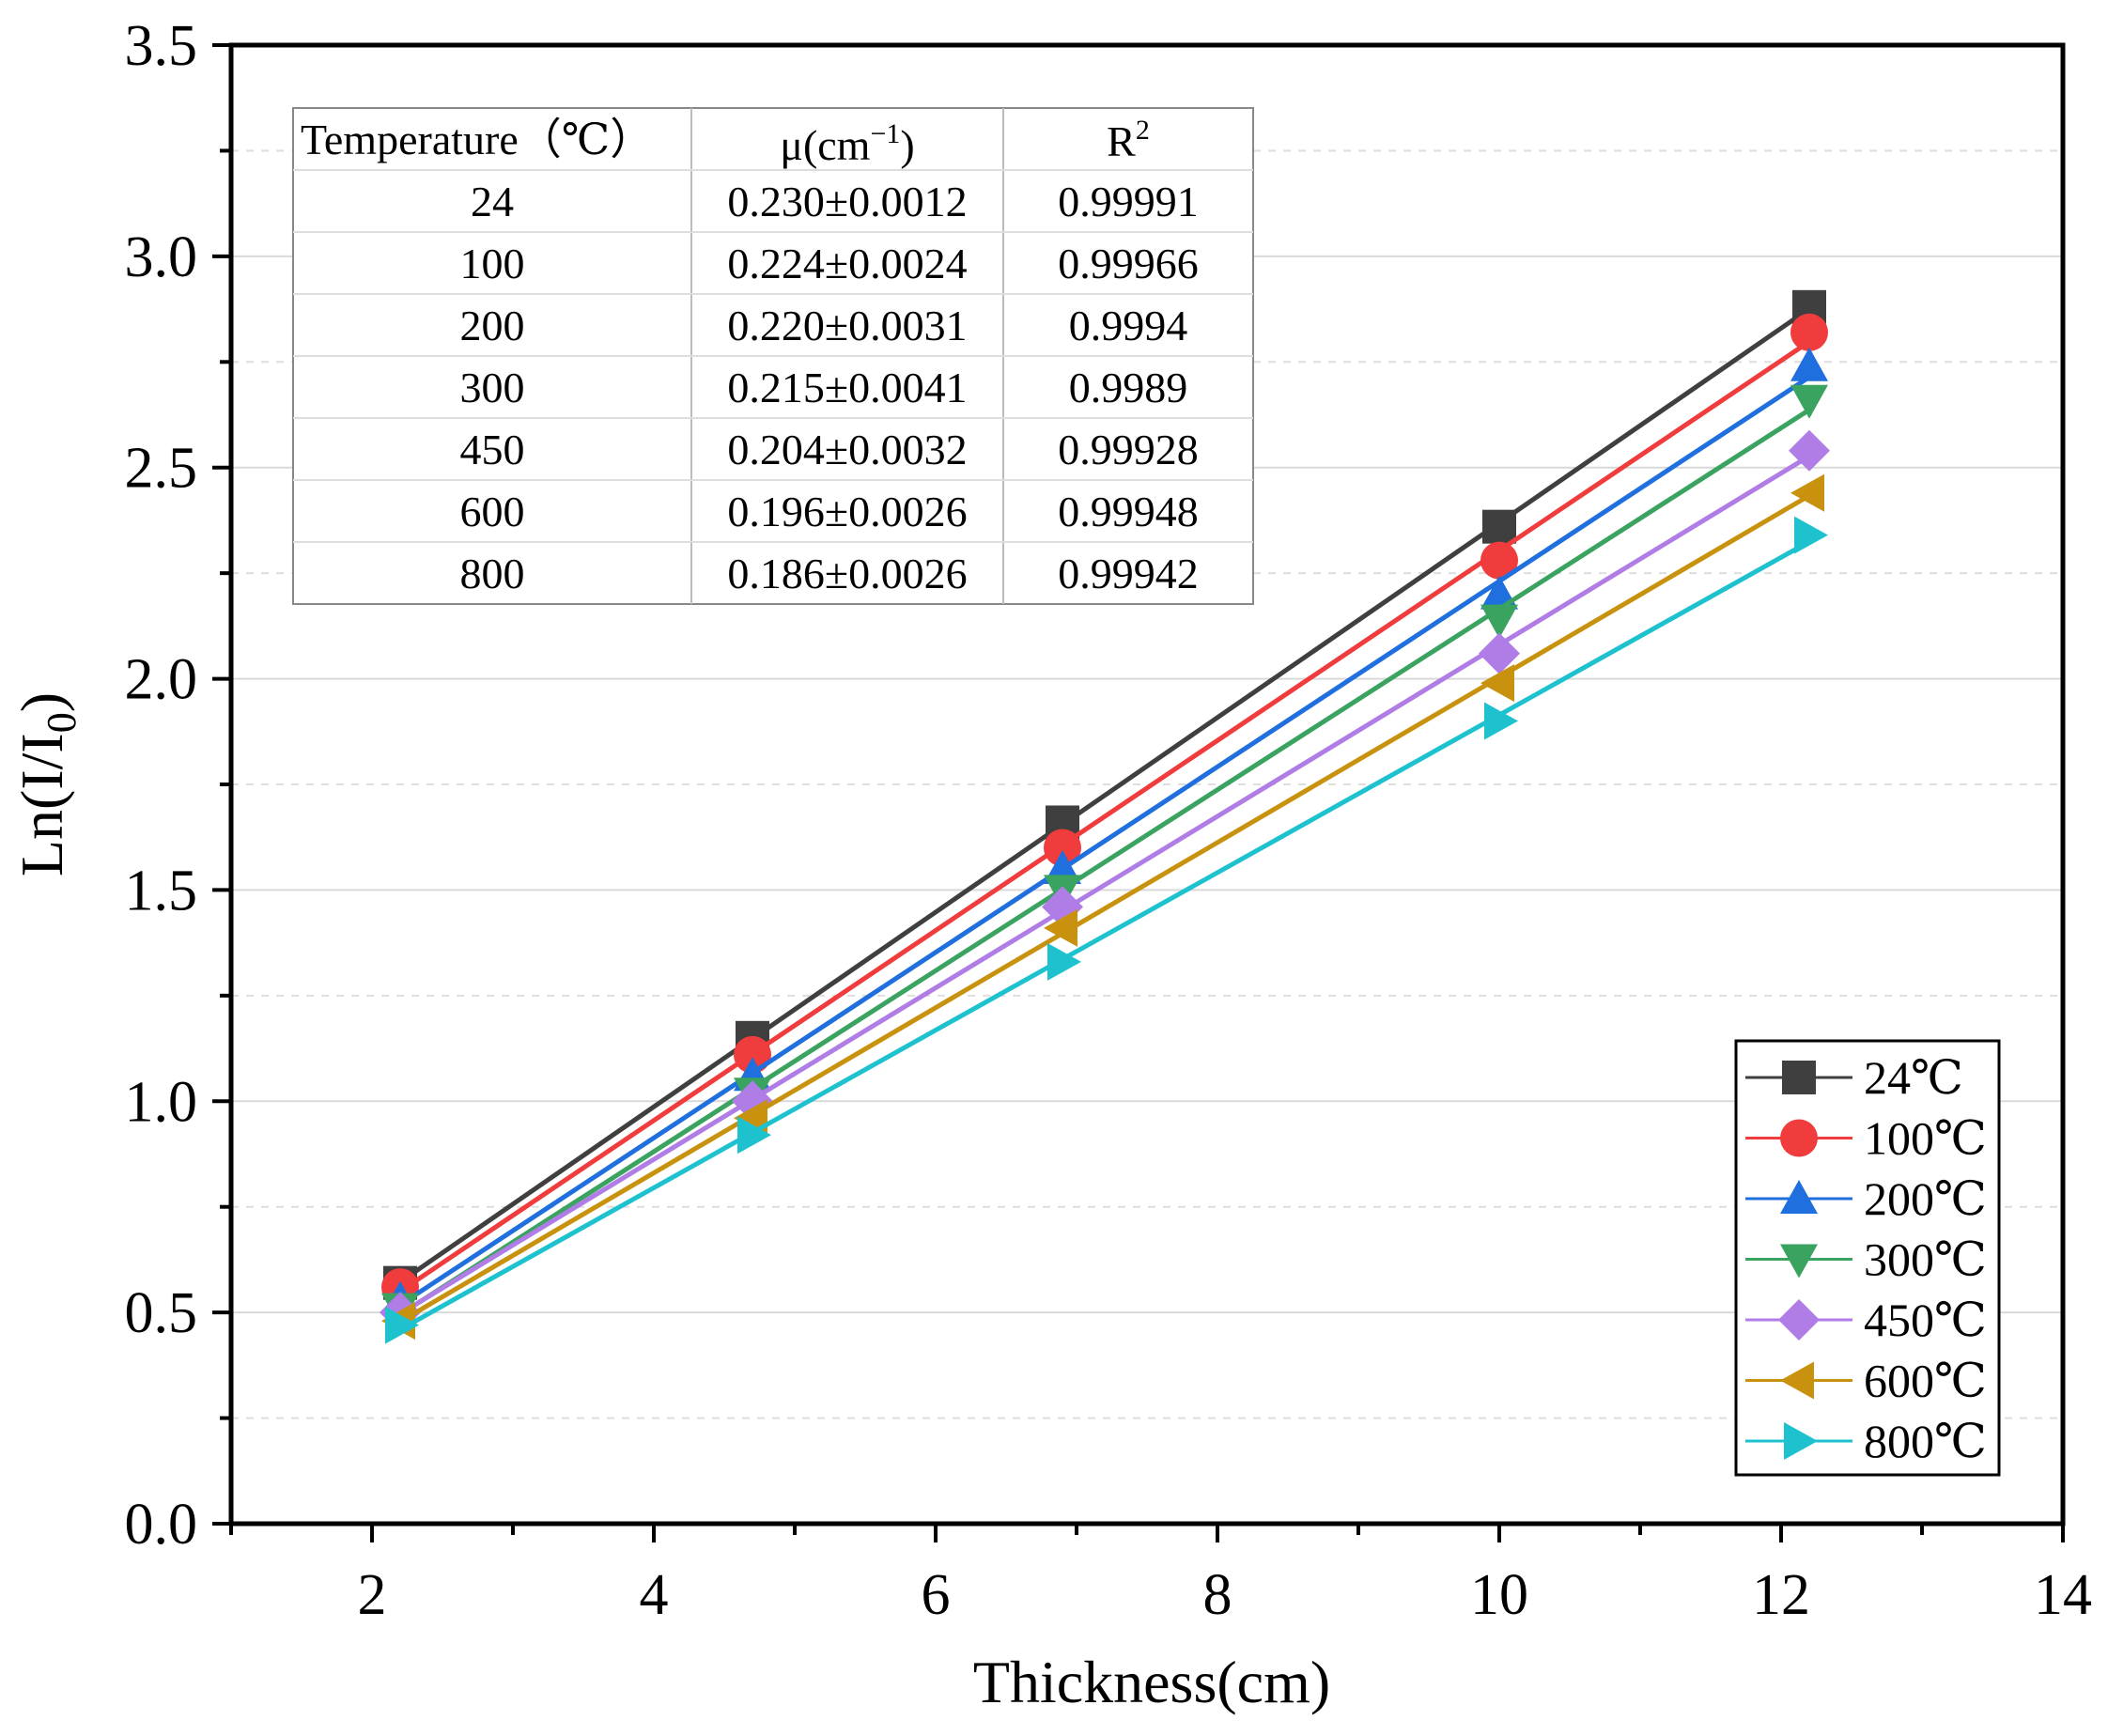 This screenshot has height=1736, width=2108. What do you see at coordinates (1925, 1320) in the screenshot?
I see `legend-label: 450℃` at bounding box center [1925, 1320].